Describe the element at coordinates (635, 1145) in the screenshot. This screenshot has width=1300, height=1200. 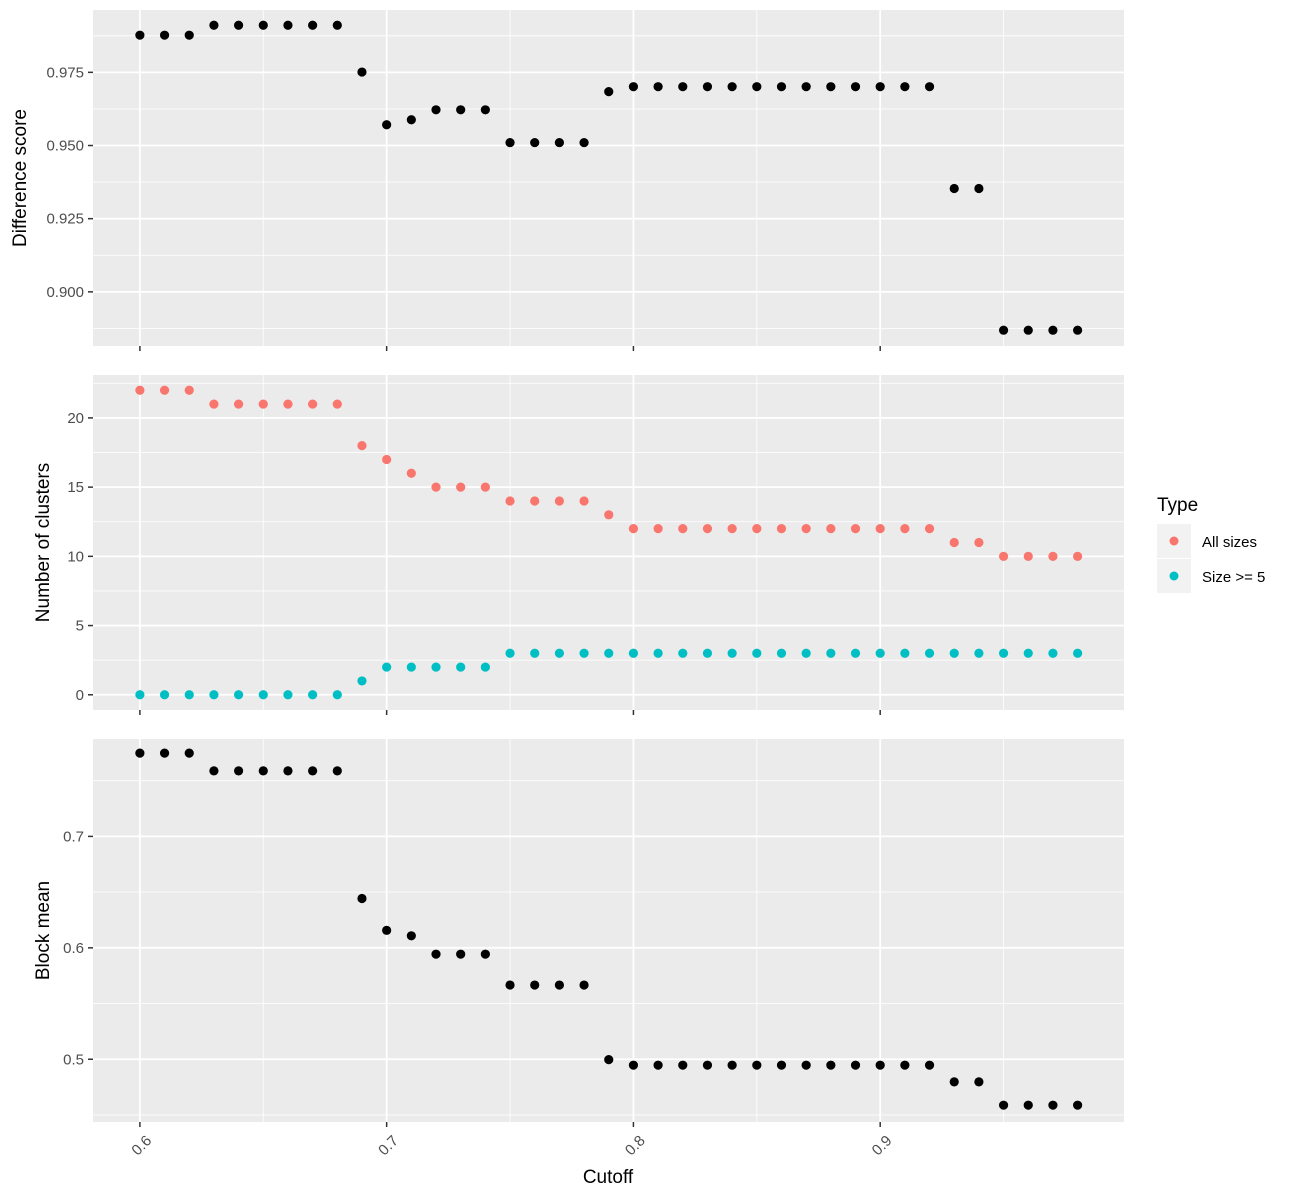
I see `x-tick-label: 0.8` at that location.